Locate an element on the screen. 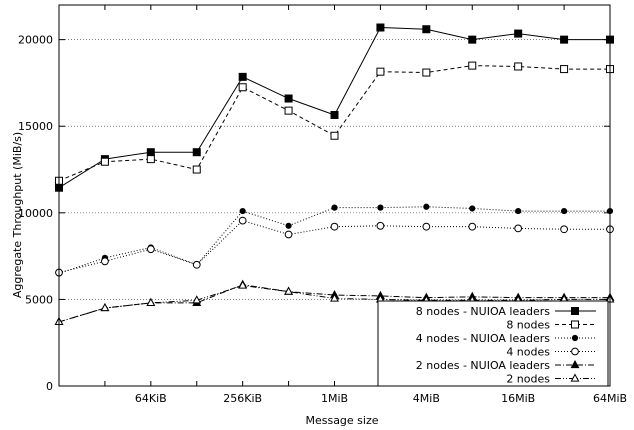 This screenshot has height=430, width=634. x-axis-label: Message size is located at coordinates (341, 420).